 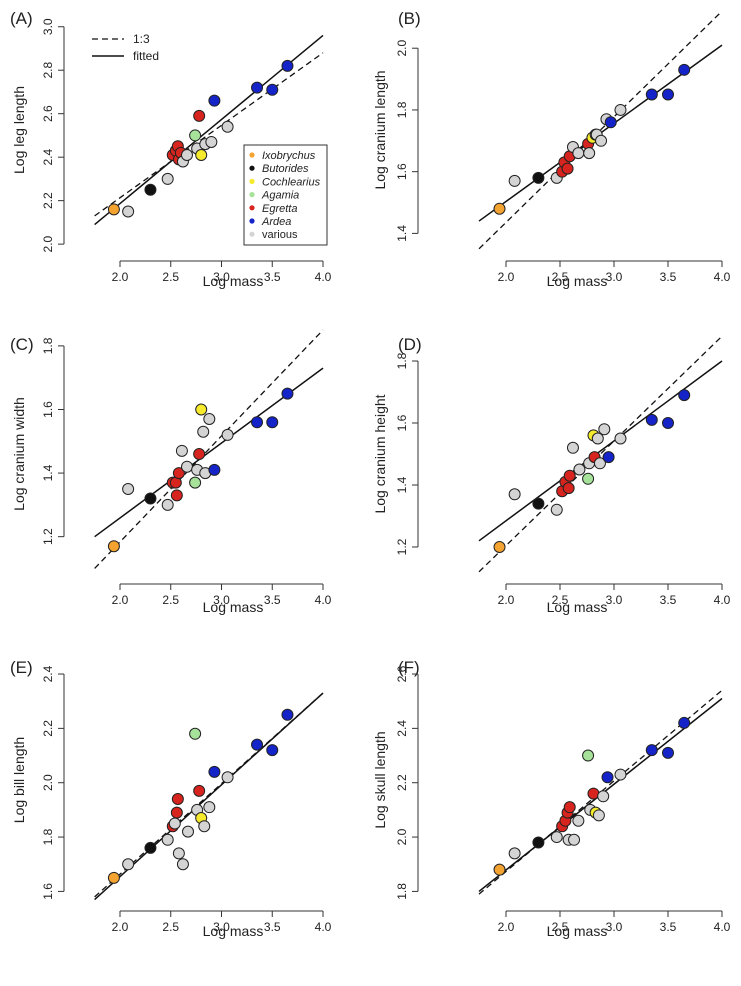 What do you see at coordinates (252, 208) in the screenshot?
I see `legend-swatch-egretta` at bounding box center [252, 208].